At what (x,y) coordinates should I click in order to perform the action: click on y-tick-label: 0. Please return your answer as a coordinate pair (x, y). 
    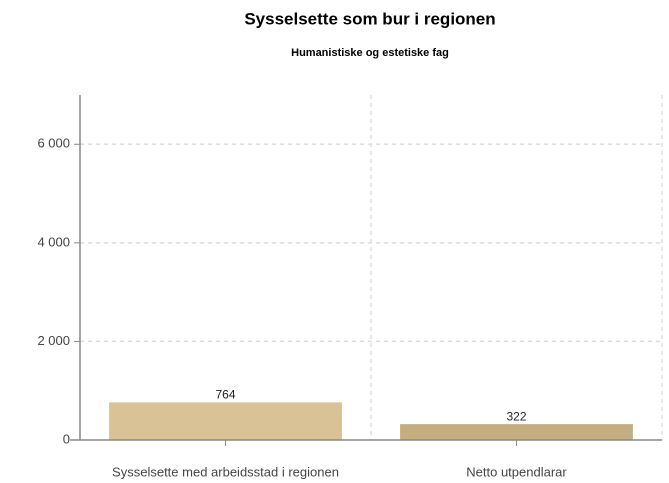
    Looking at the image, I should click on (66, 438).